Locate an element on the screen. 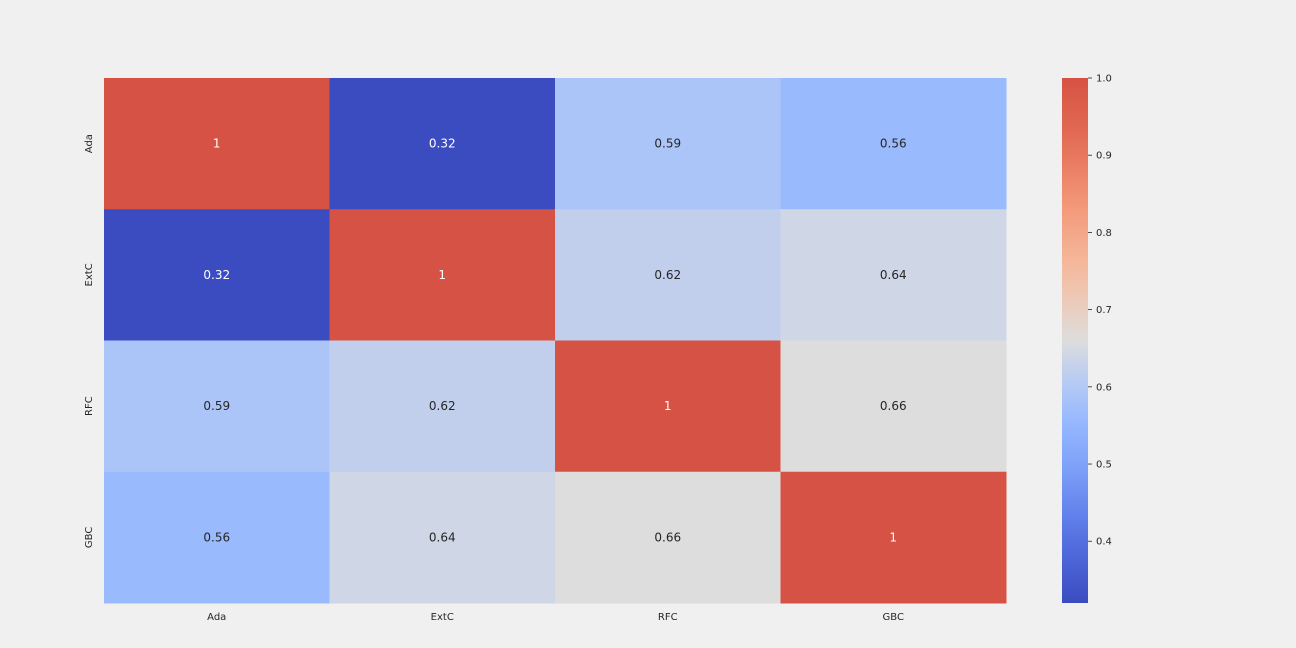  colorbar-tick-label: 0.6 is located at coordinates (1104, 387).